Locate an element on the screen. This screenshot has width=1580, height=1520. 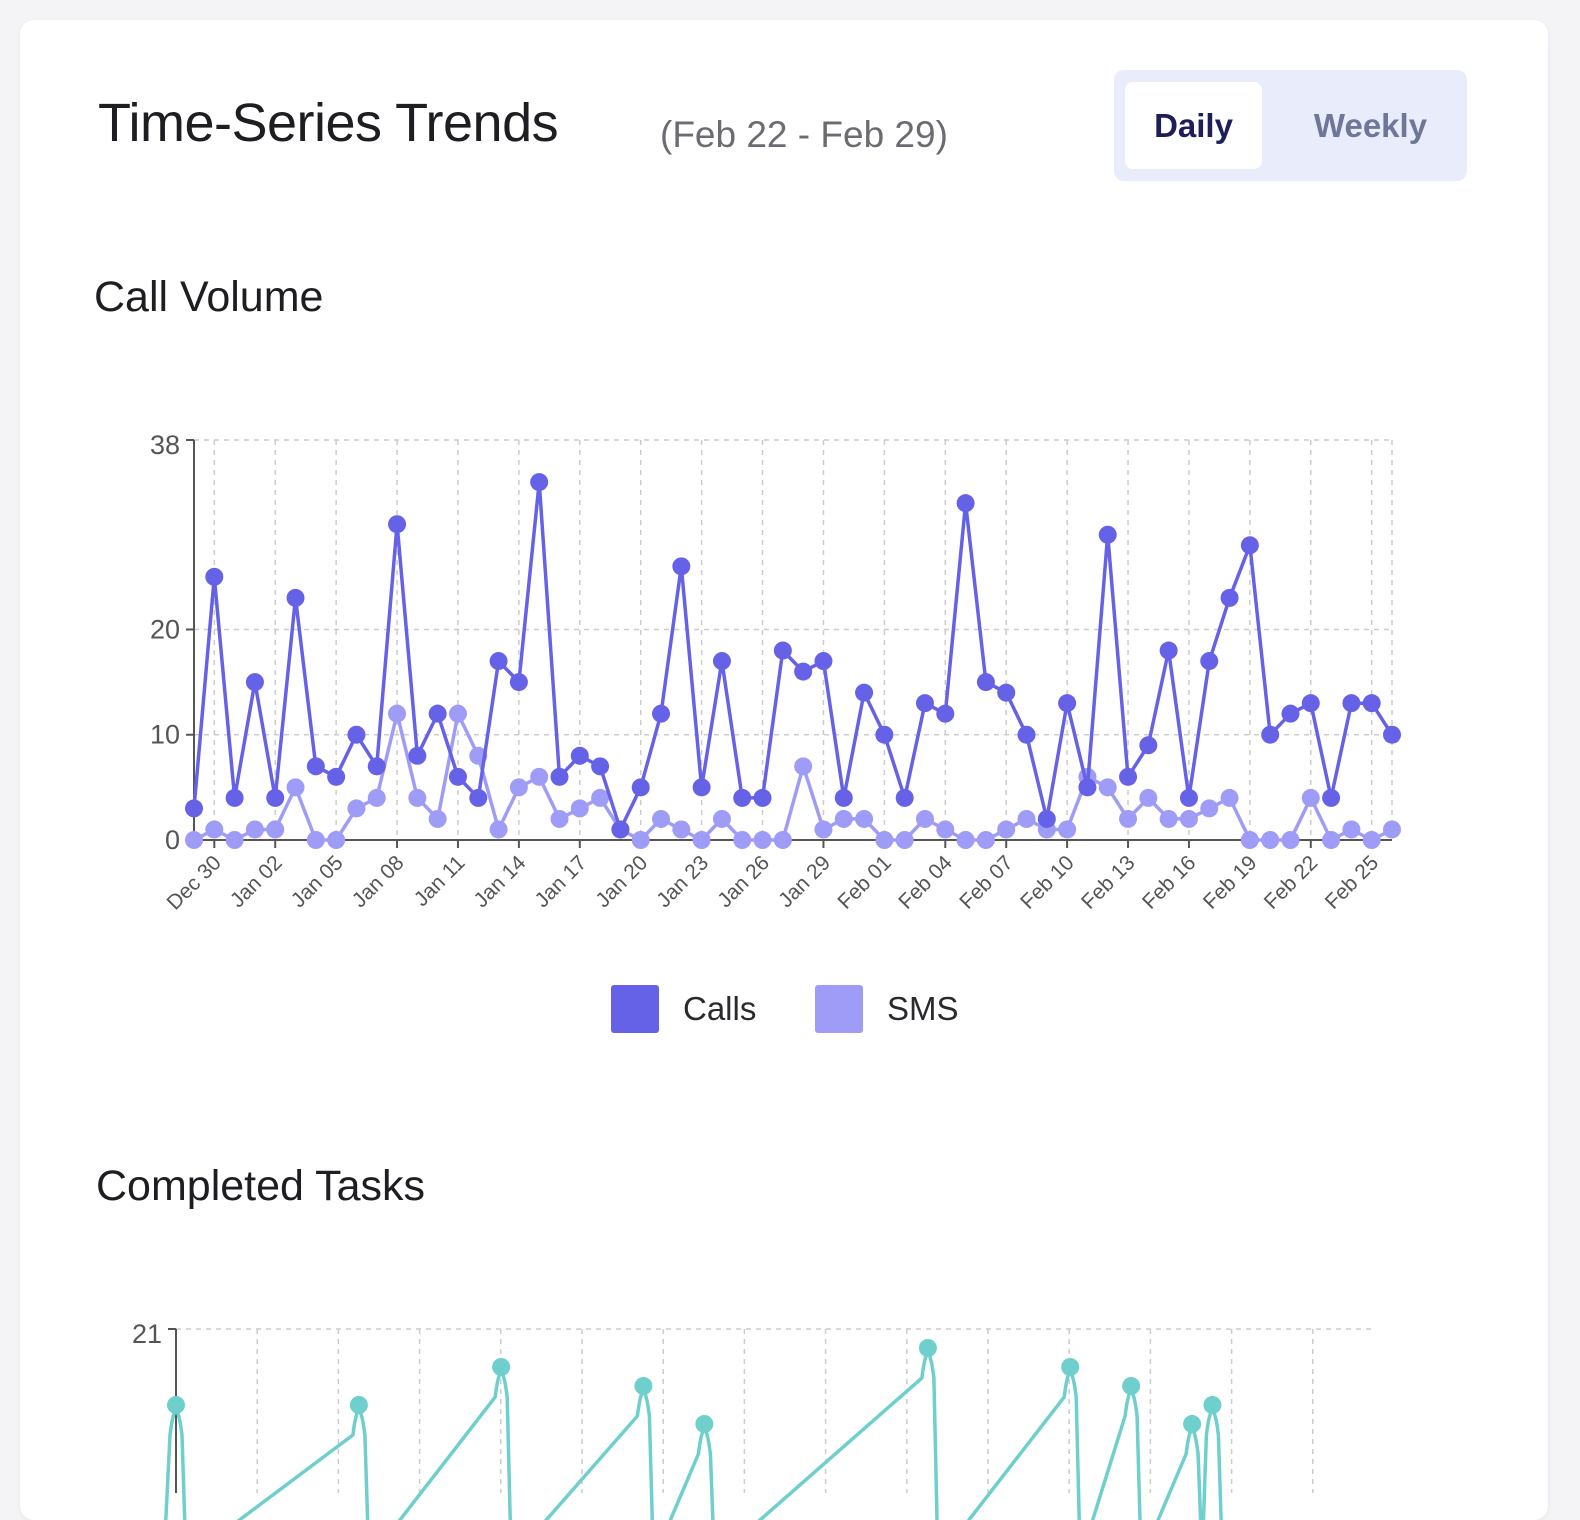
date-range-label: (Feb 22 - Feb 29) is located at coordinates (804, 134).